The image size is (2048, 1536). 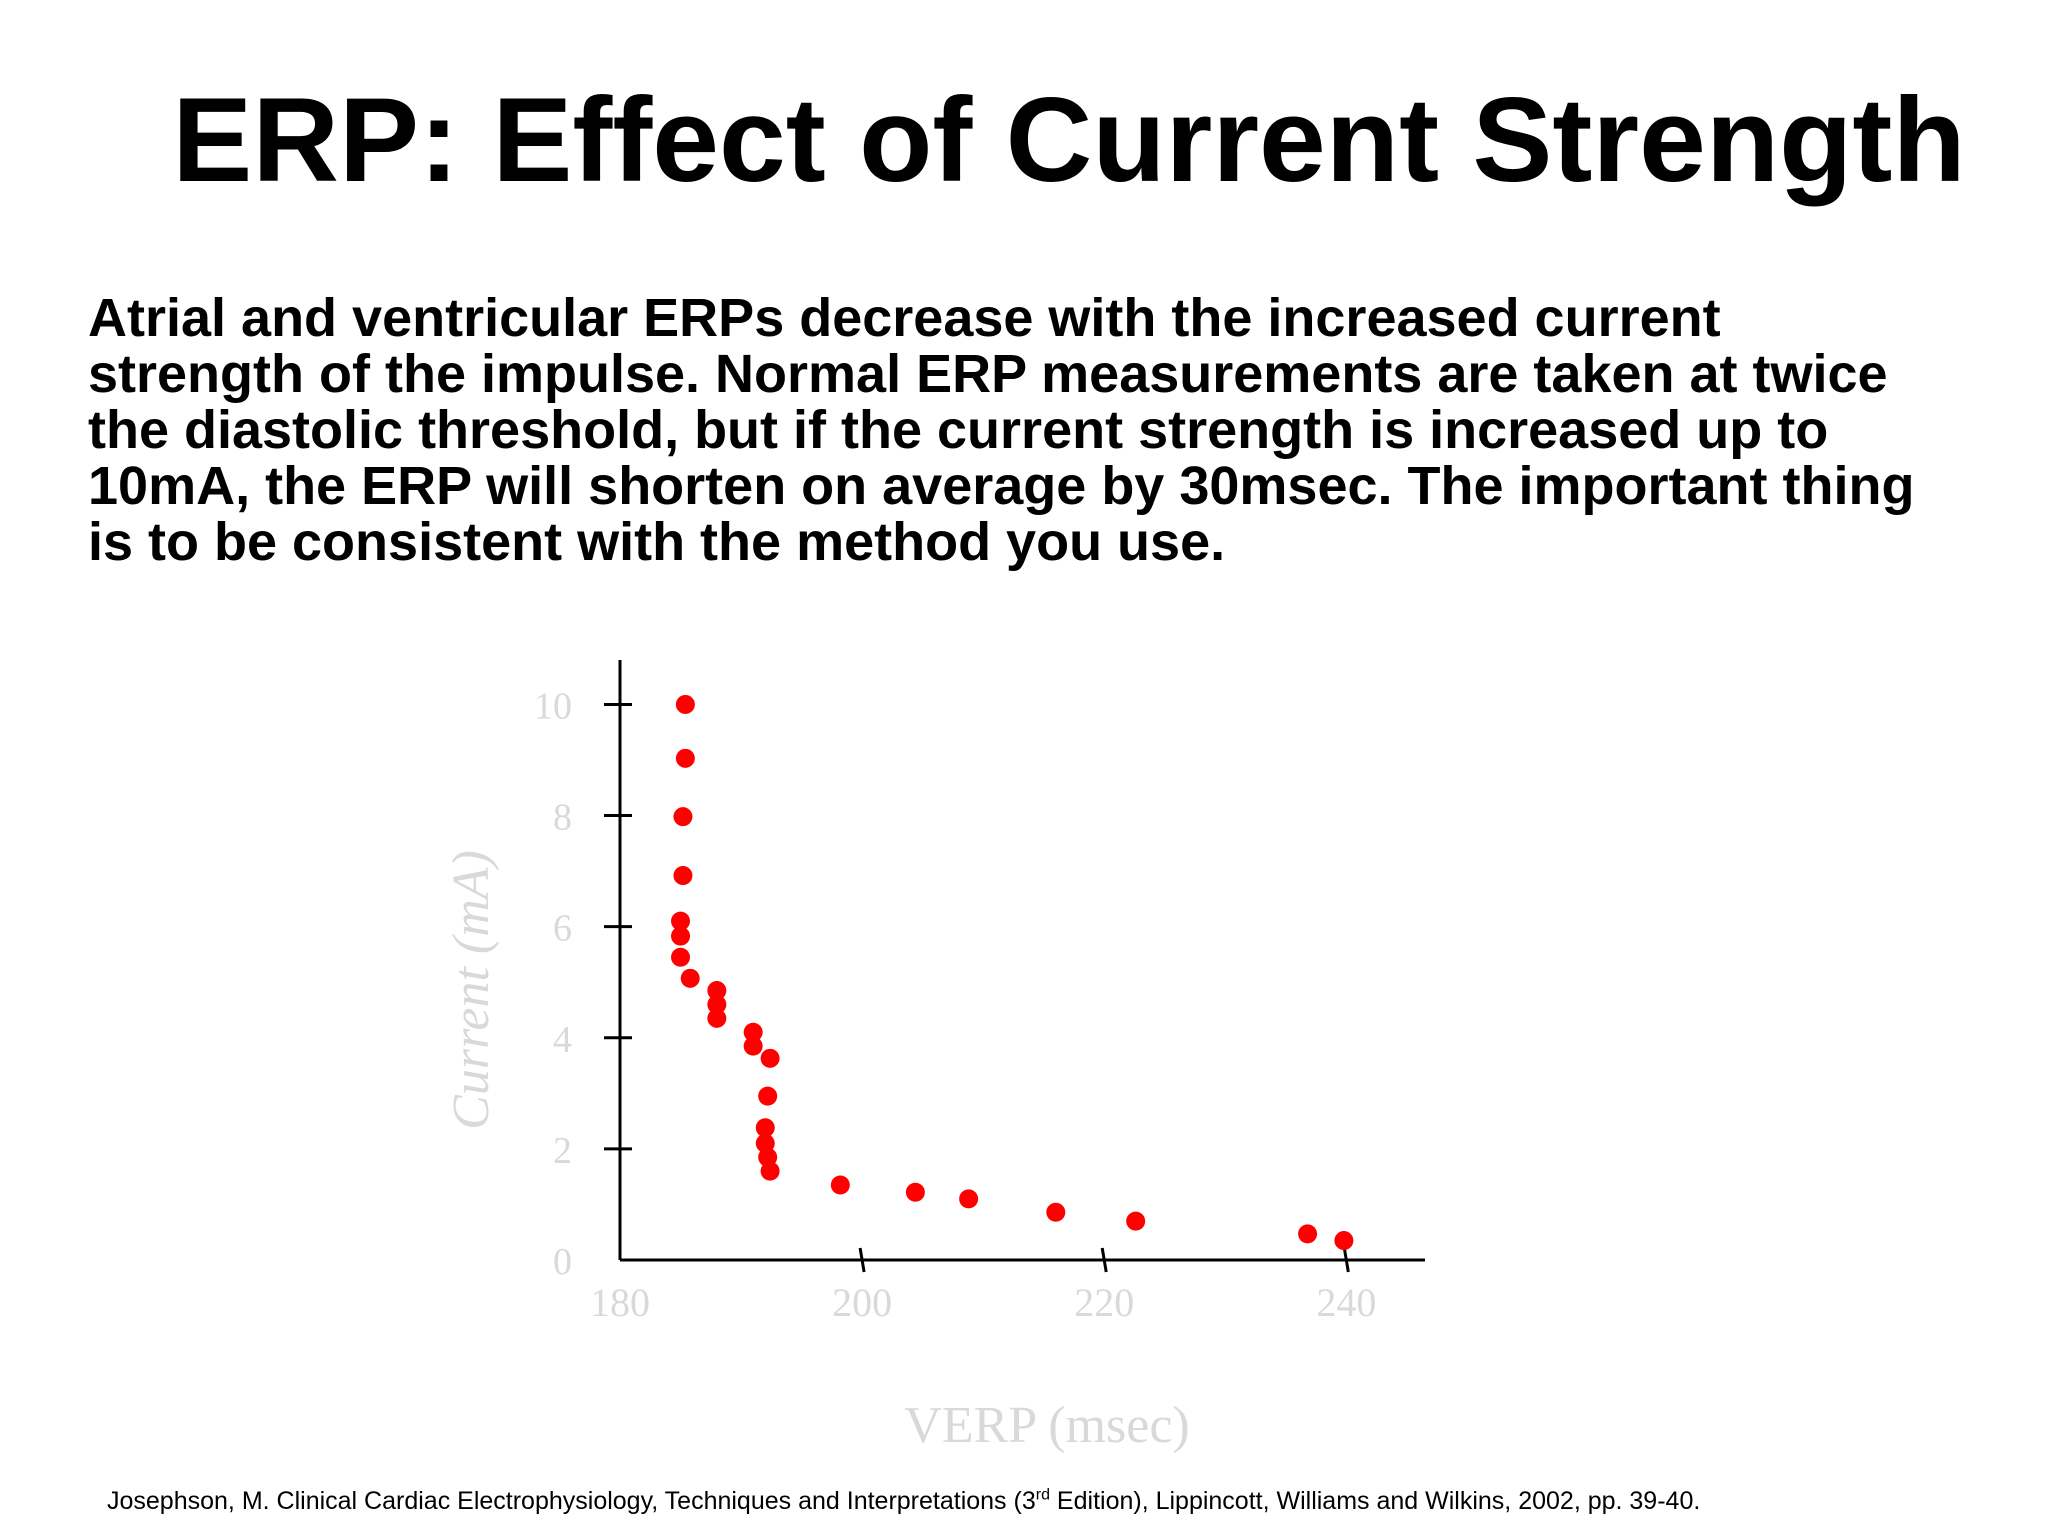 What do you see at coordinates (562, 1262) in the screenshot?
I see `y-tick-label: 0` at bounding box center [562, 1262].